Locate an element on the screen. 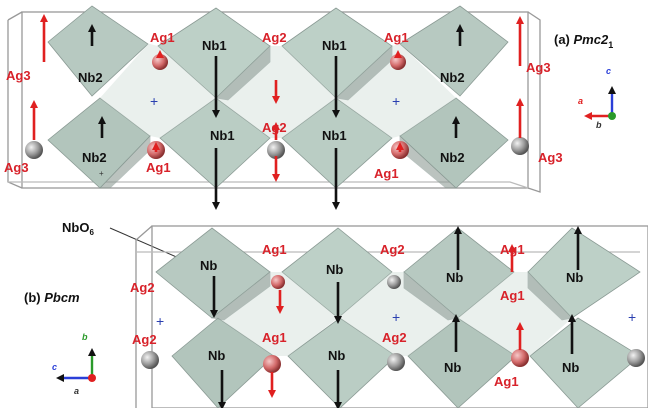 The image size is (648, 408). label-nb2-top-left: Nb2 is located at coordinates (90, 77).